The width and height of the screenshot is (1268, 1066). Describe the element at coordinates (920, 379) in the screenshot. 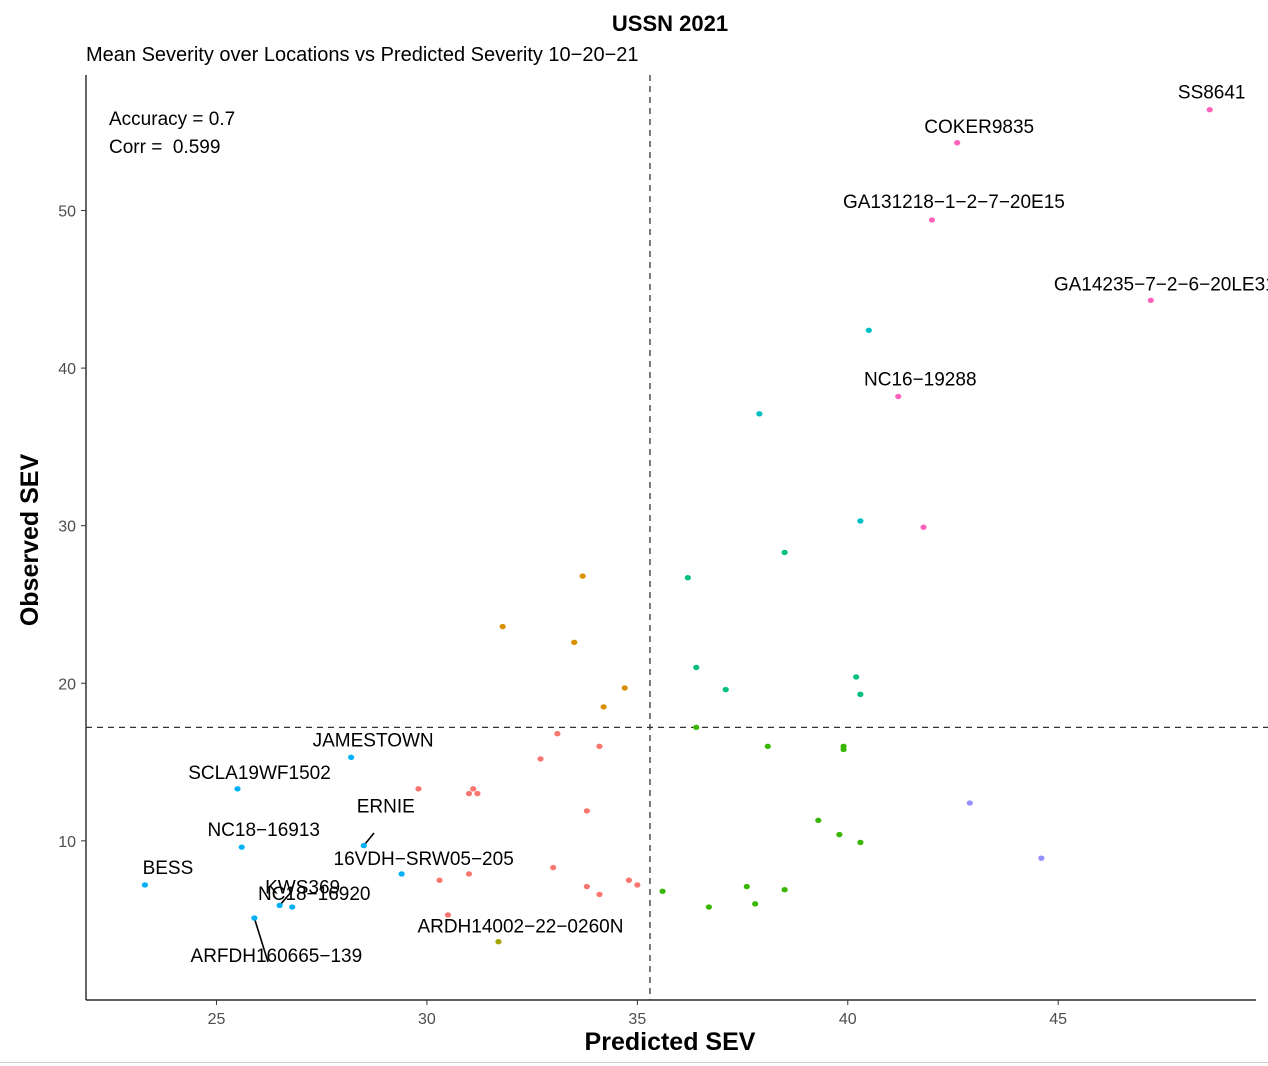

I see `point-label: NC16−19288` at that location.